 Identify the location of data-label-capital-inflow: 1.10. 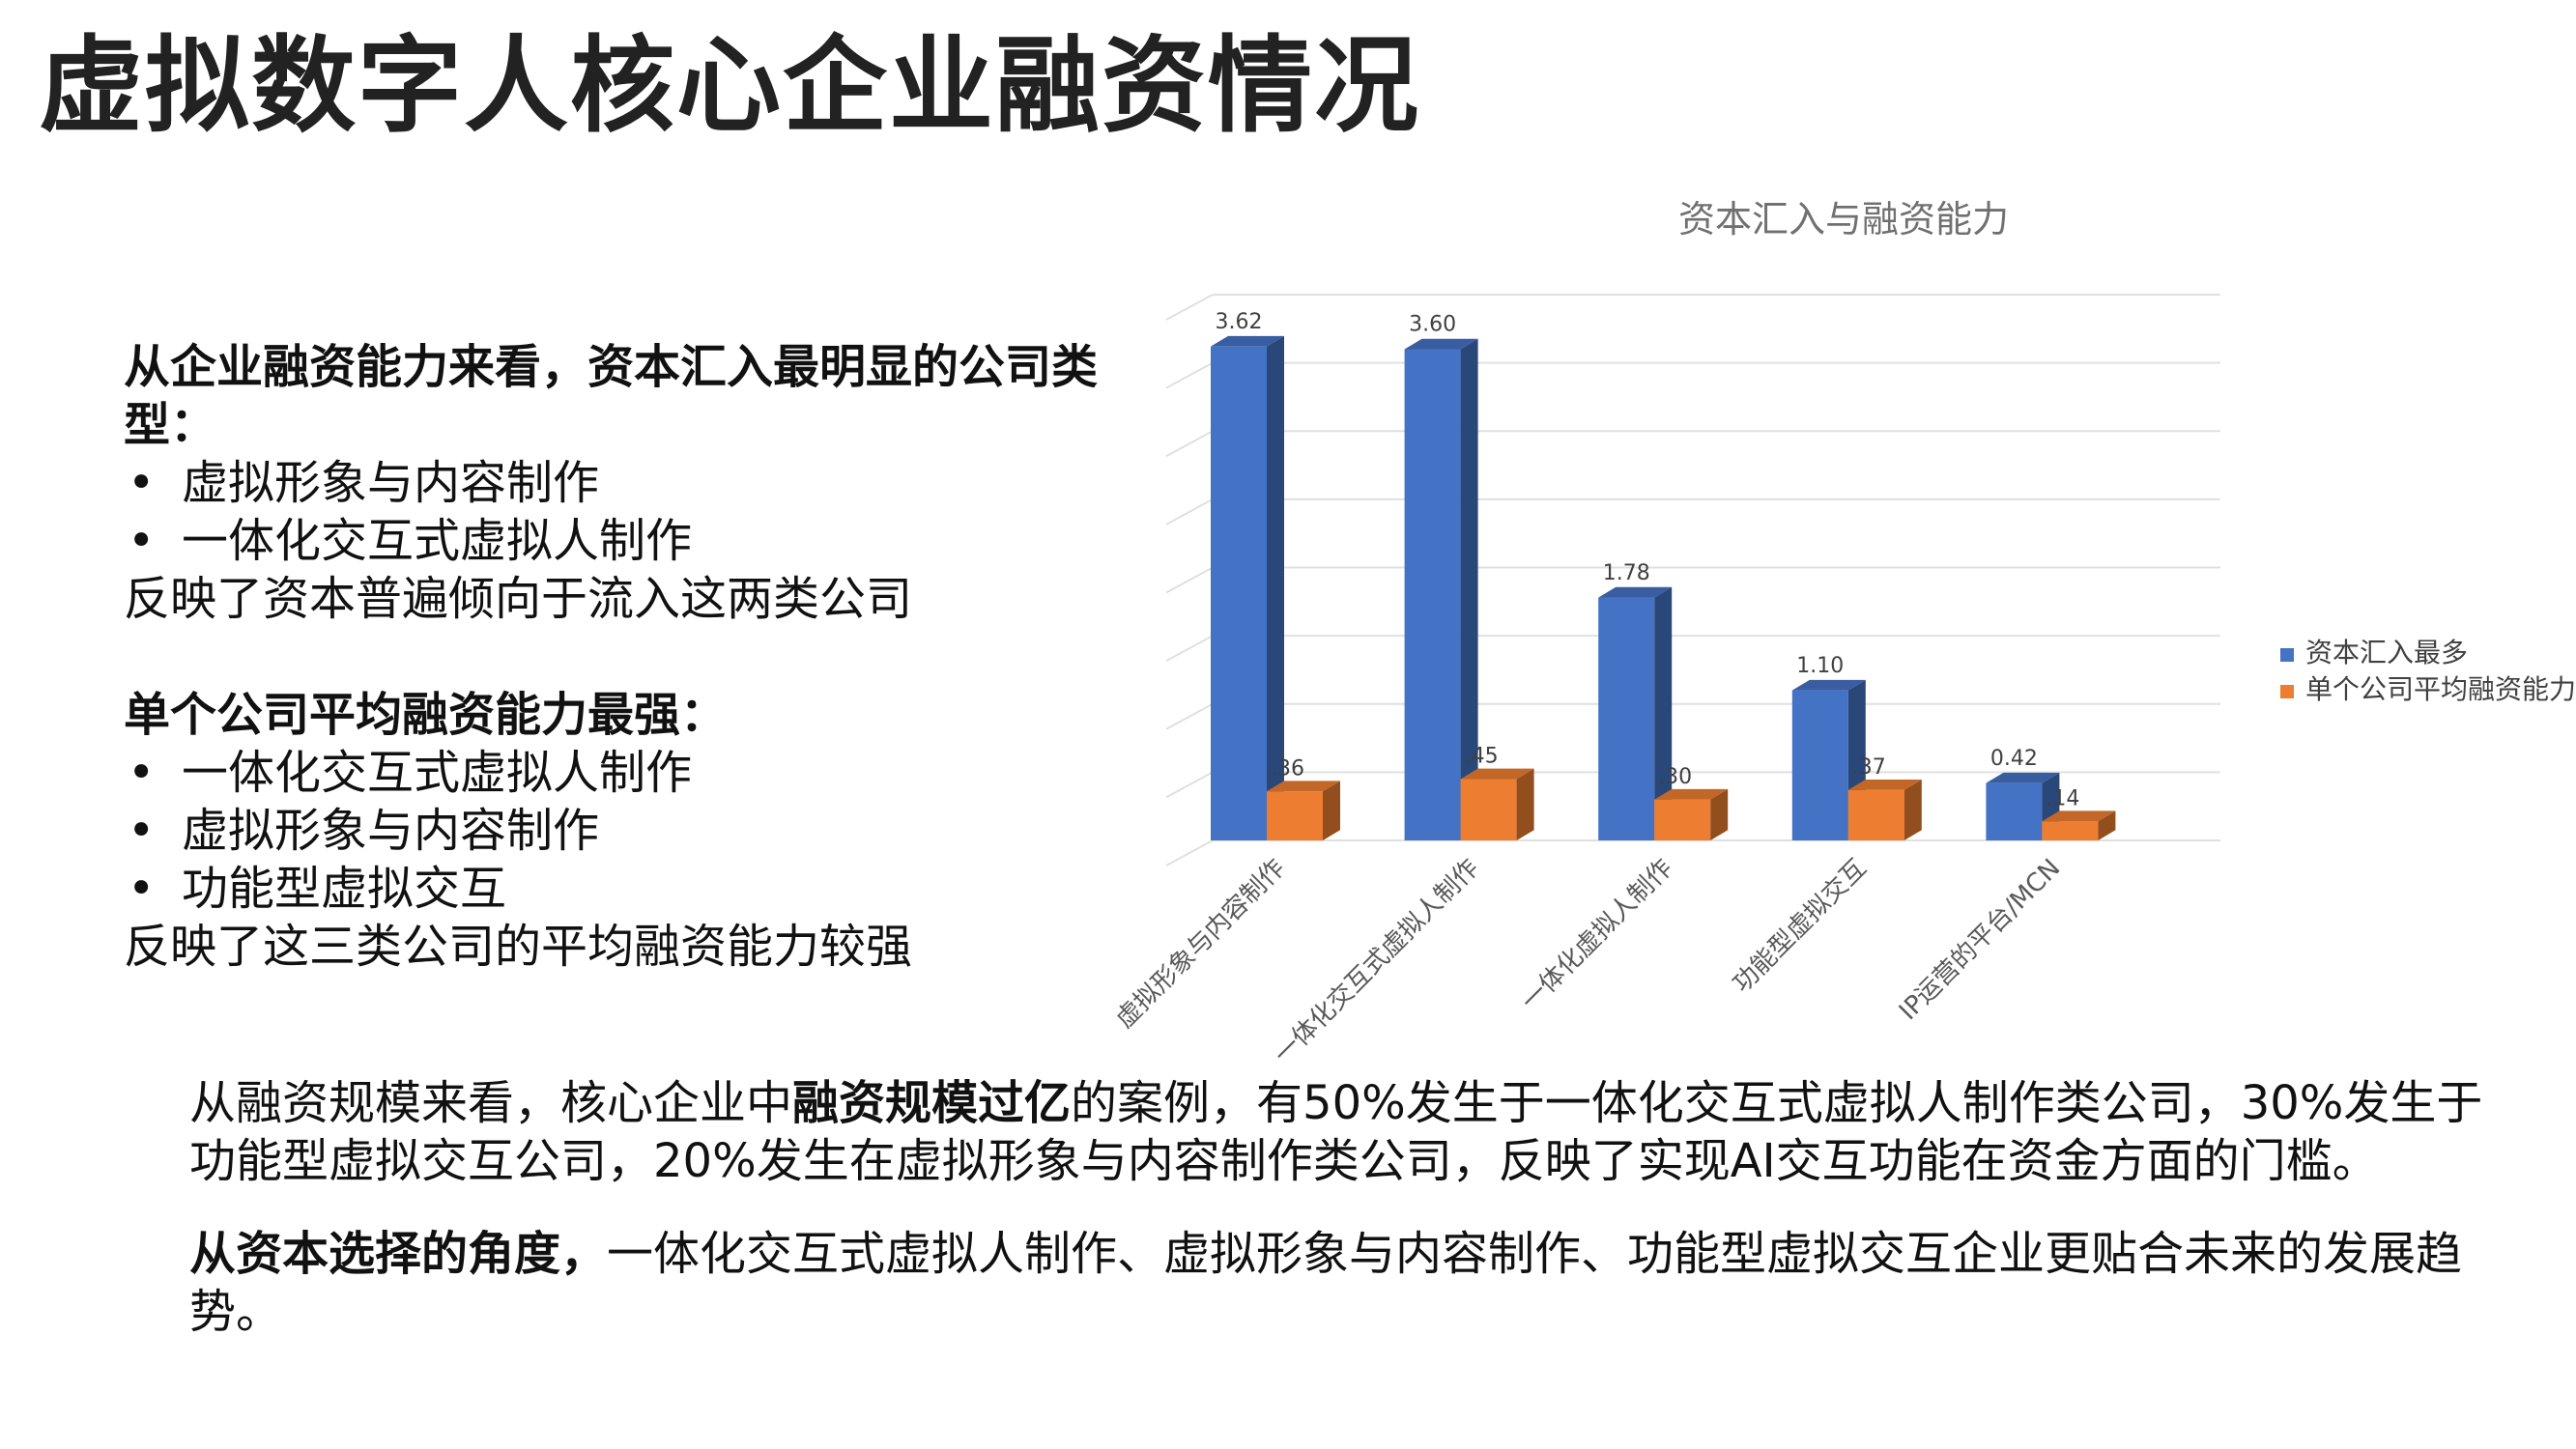
(1820, 666).